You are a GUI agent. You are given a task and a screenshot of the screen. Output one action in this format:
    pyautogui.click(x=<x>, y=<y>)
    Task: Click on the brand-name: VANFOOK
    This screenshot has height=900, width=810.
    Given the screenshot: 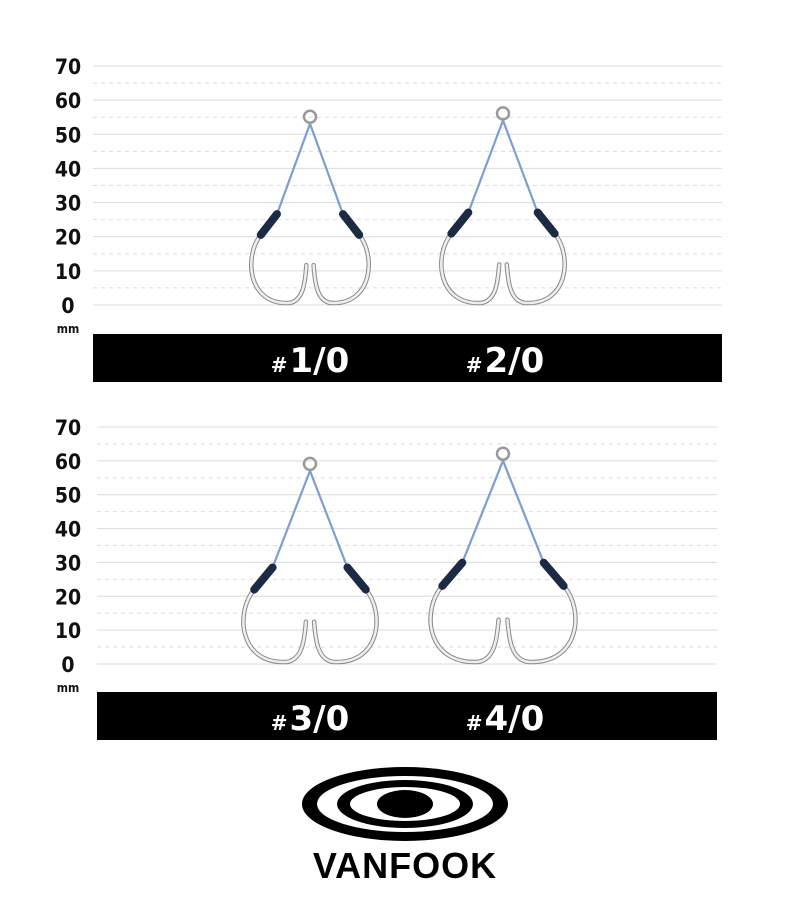 What is the action you would take?
    pyautogui.click(x=405, y=865)
    